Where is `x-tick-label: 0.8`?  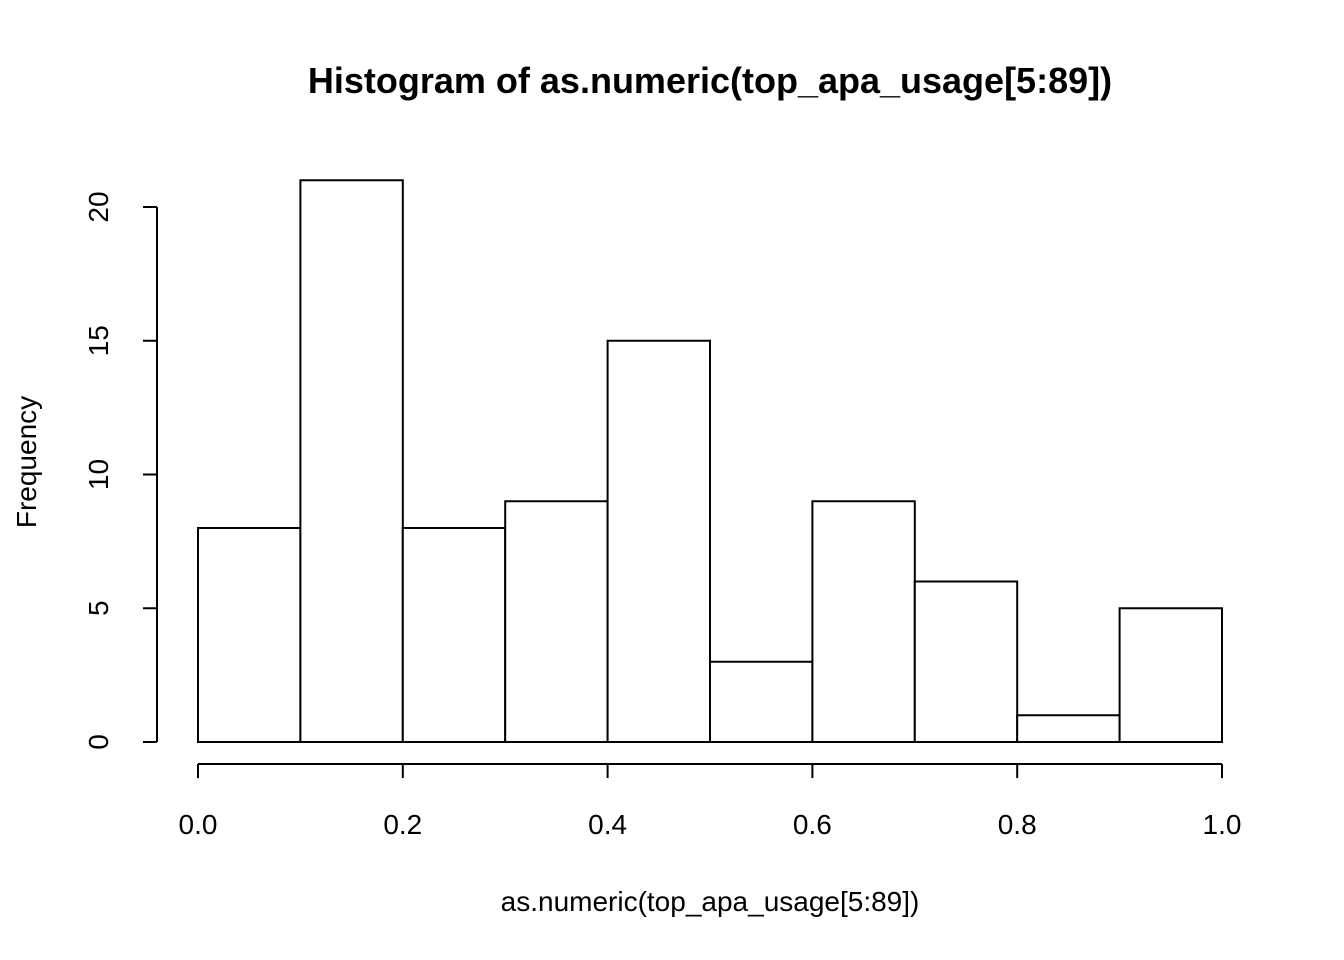
x-tick-label: 0.8 is located at coordinates (1017, 824).